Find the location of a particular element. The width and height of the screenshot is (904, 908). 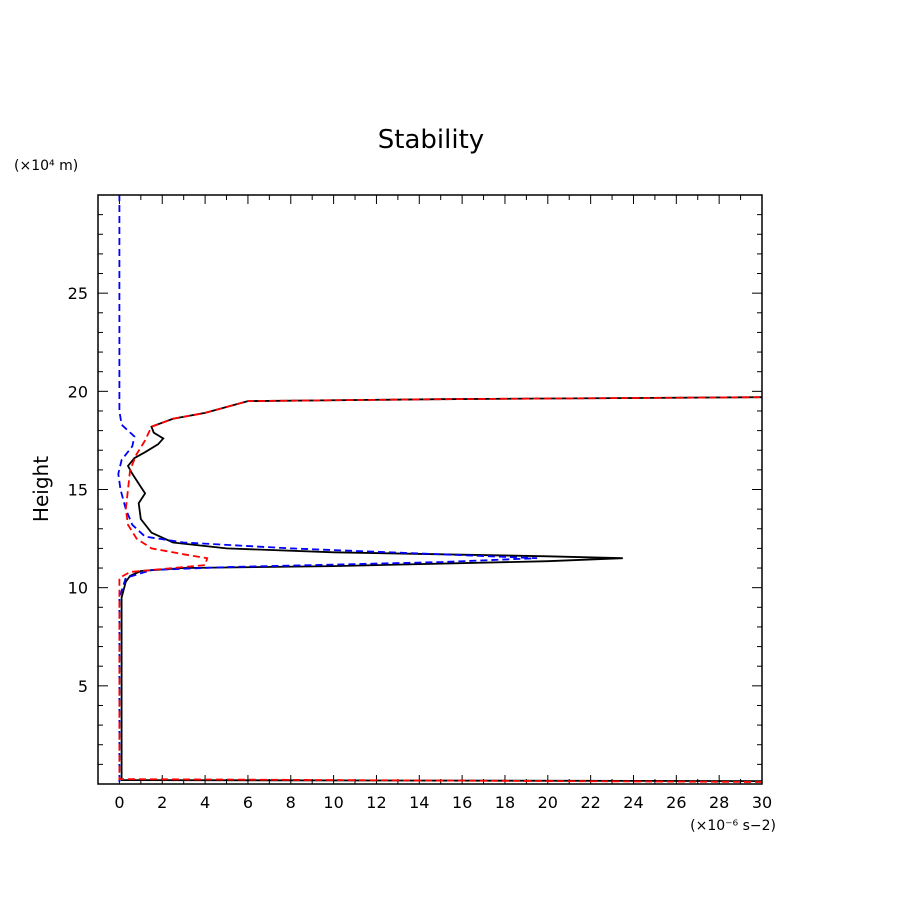

x-tick-label: 28 is located at coordinates (719, 802).